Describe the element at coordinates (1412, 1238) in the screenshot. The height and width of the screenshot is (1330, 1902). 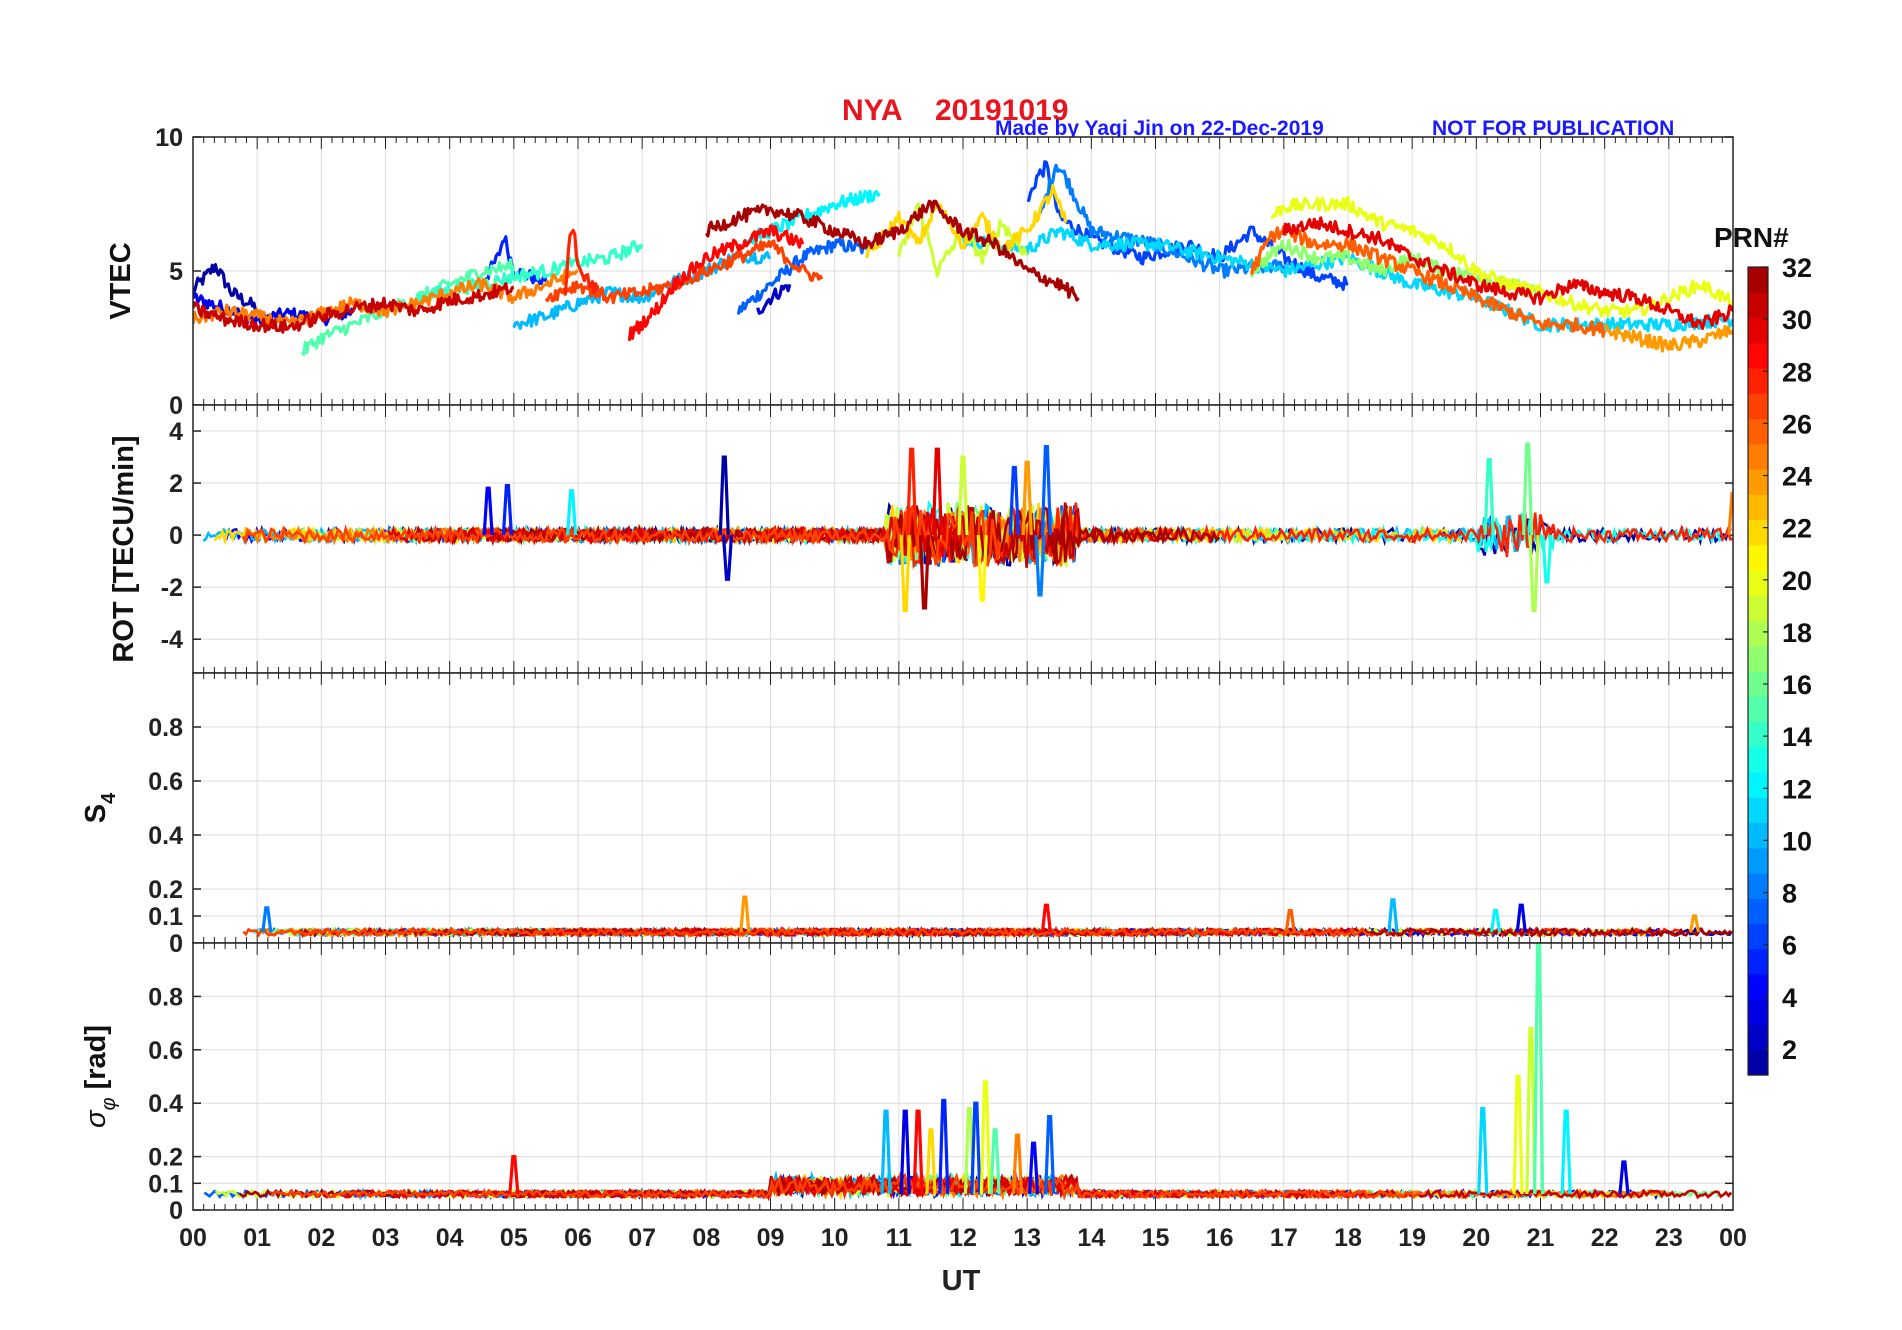
I see `x-tick-label: 19` at that location.